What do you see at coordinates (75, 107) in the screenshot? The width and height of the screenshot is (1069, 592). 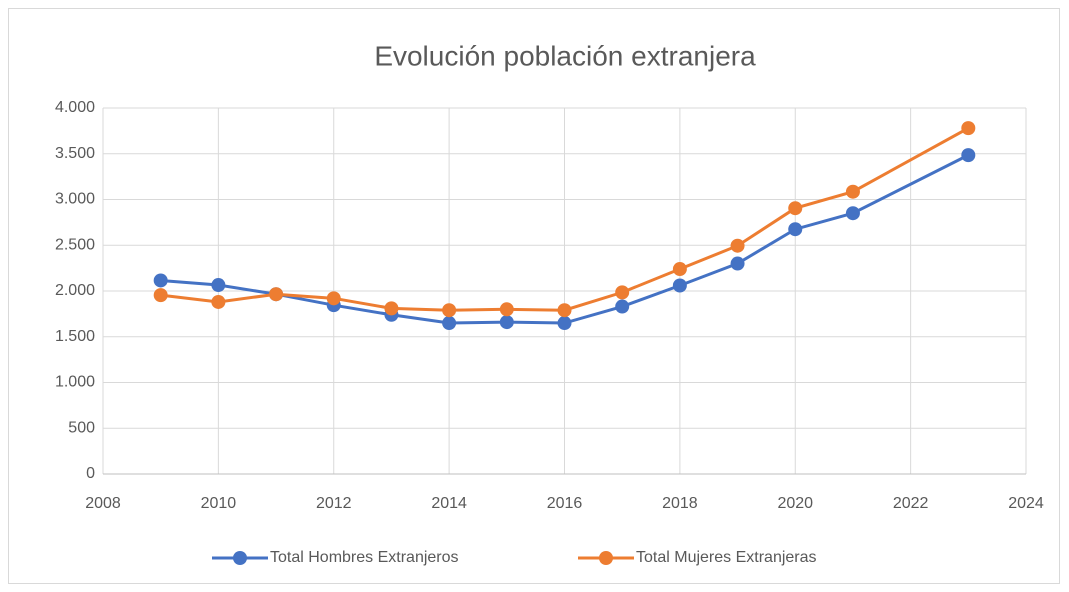 I see `y-tick-label: 4.000` at bounding box center [75, 107].